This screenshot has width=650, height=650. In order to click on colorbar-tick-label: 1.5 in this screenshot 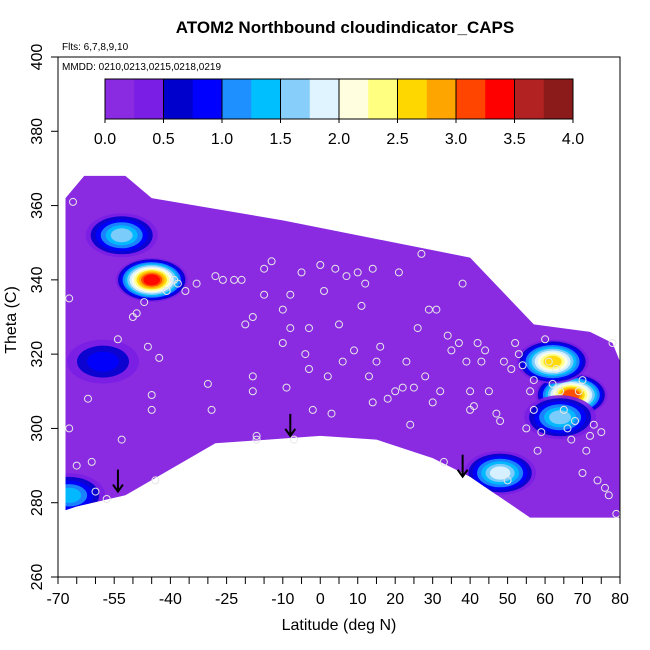, I will do `click(280, 139)`.